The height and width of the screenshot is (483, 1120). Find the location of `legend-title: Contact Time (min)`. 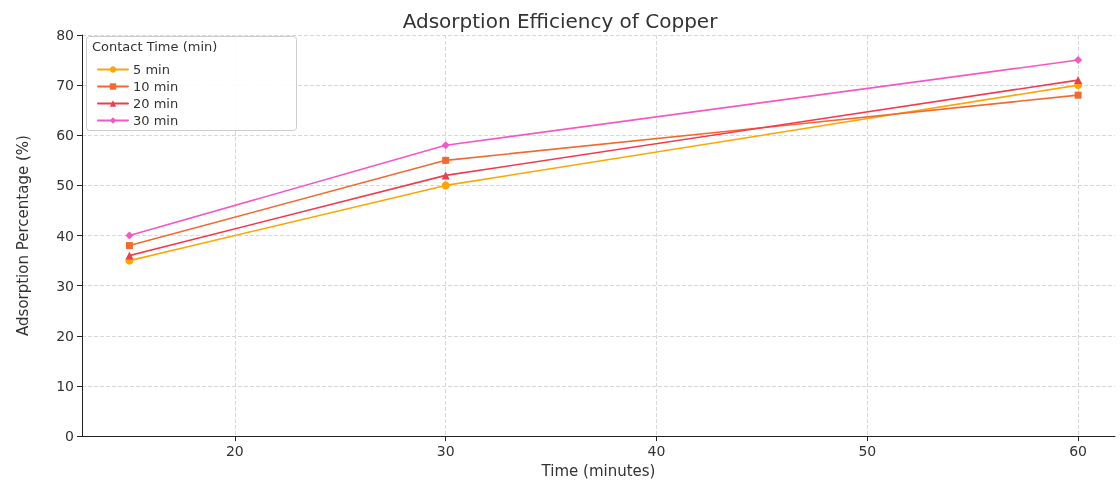

legend-title: Contact Time (min) is located at coordinates (155, 46).